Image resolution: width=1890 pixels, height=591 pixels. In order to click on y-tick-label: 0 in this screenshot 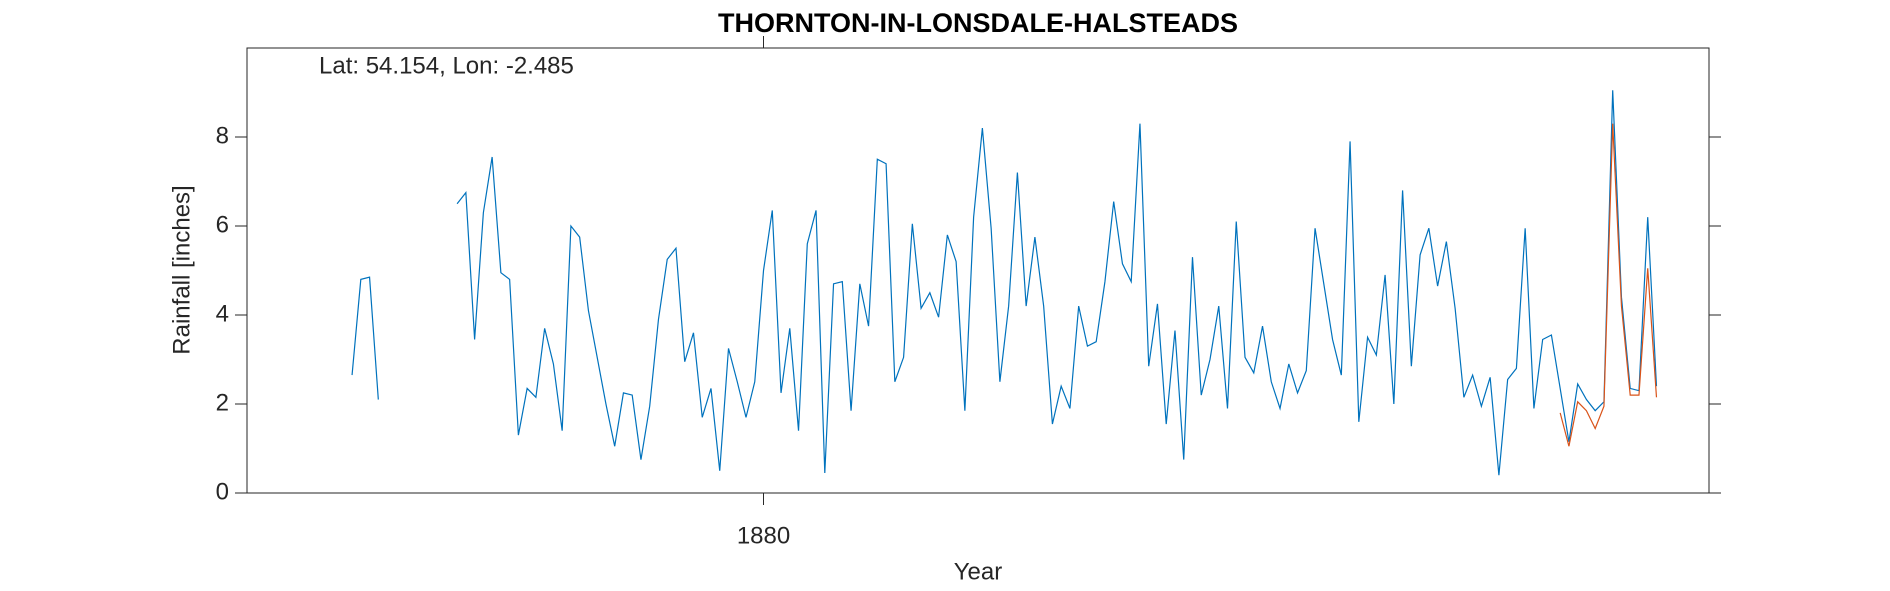, I will do `click(222, 491)`.